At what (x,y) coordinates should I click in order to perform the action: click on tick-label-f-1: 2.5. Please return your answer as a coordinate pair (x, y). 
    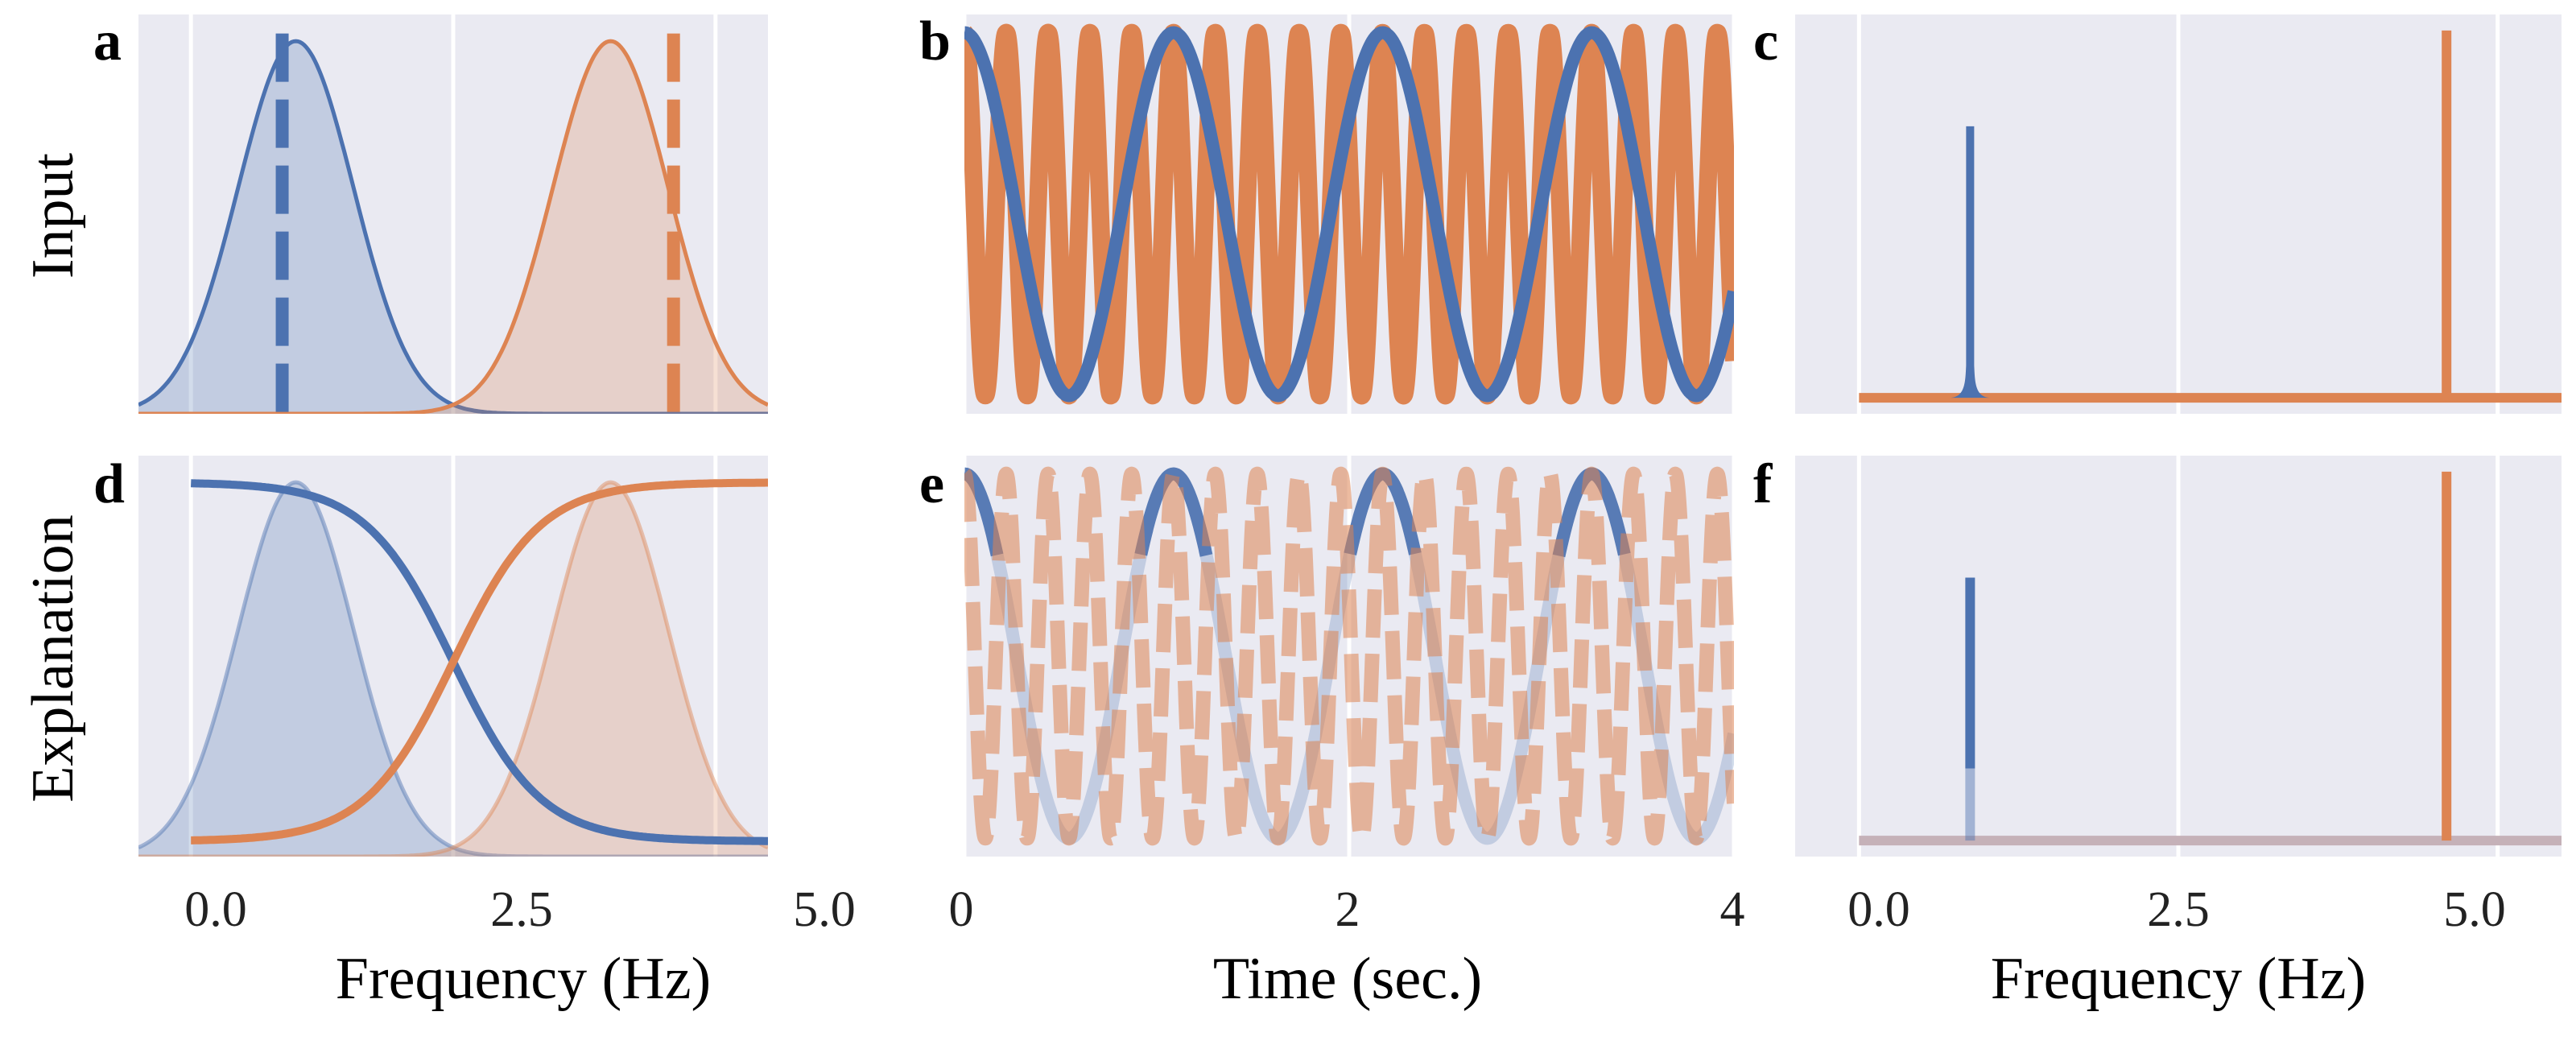
    Looking at the image, I should click on (2178, 909).